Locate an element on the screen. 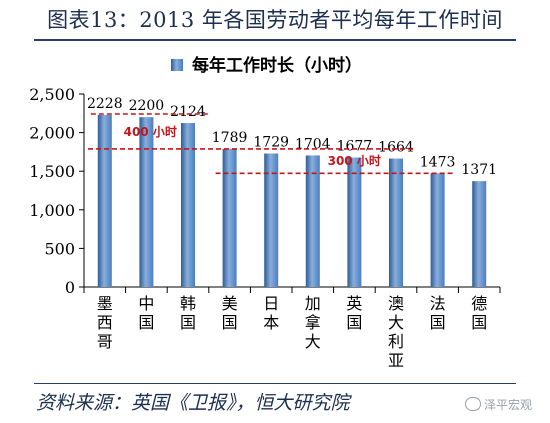 This screenshot has height=423, width=550. bar-value-label: 1664 is located at coordinates (396, 148).